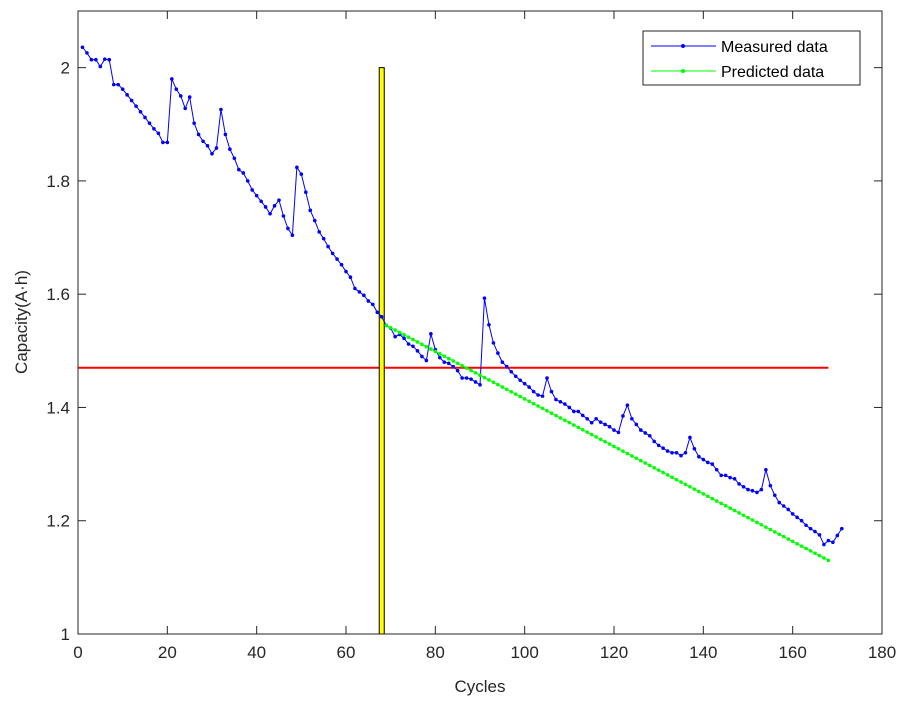  Describe the element at coordinates (683, 71) in the screenshot. I see `legend-marker-predicted` at that location.